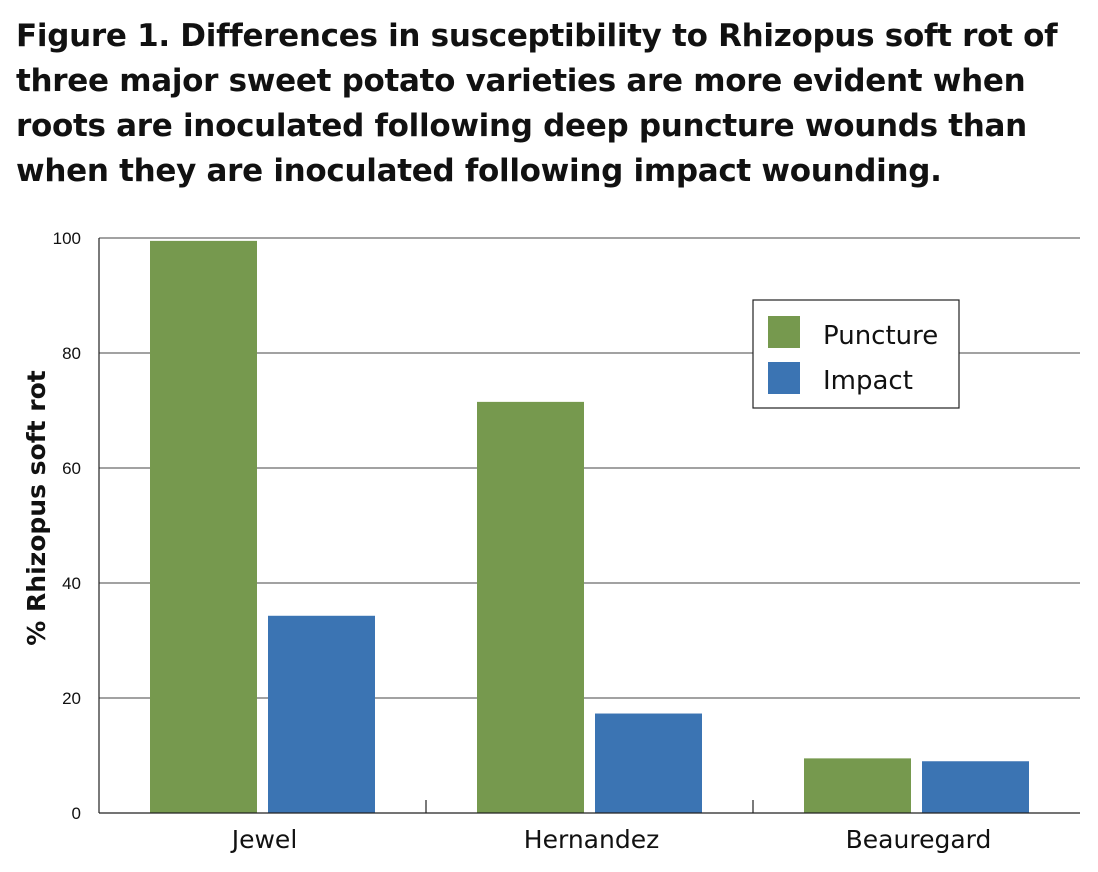  I want to click on legend-swatch-puncture, so click(784, 332).